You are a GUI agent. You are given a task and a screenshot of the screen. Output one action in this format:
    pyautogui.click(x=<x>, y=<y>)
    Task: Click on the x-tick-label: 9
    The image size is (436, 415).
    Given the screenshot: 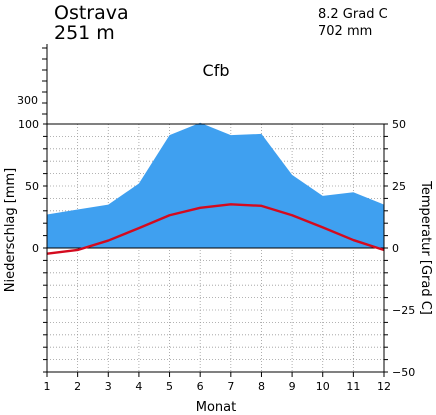 What is the action you would take?
    pyautogui.click(x=292, y=386)
    